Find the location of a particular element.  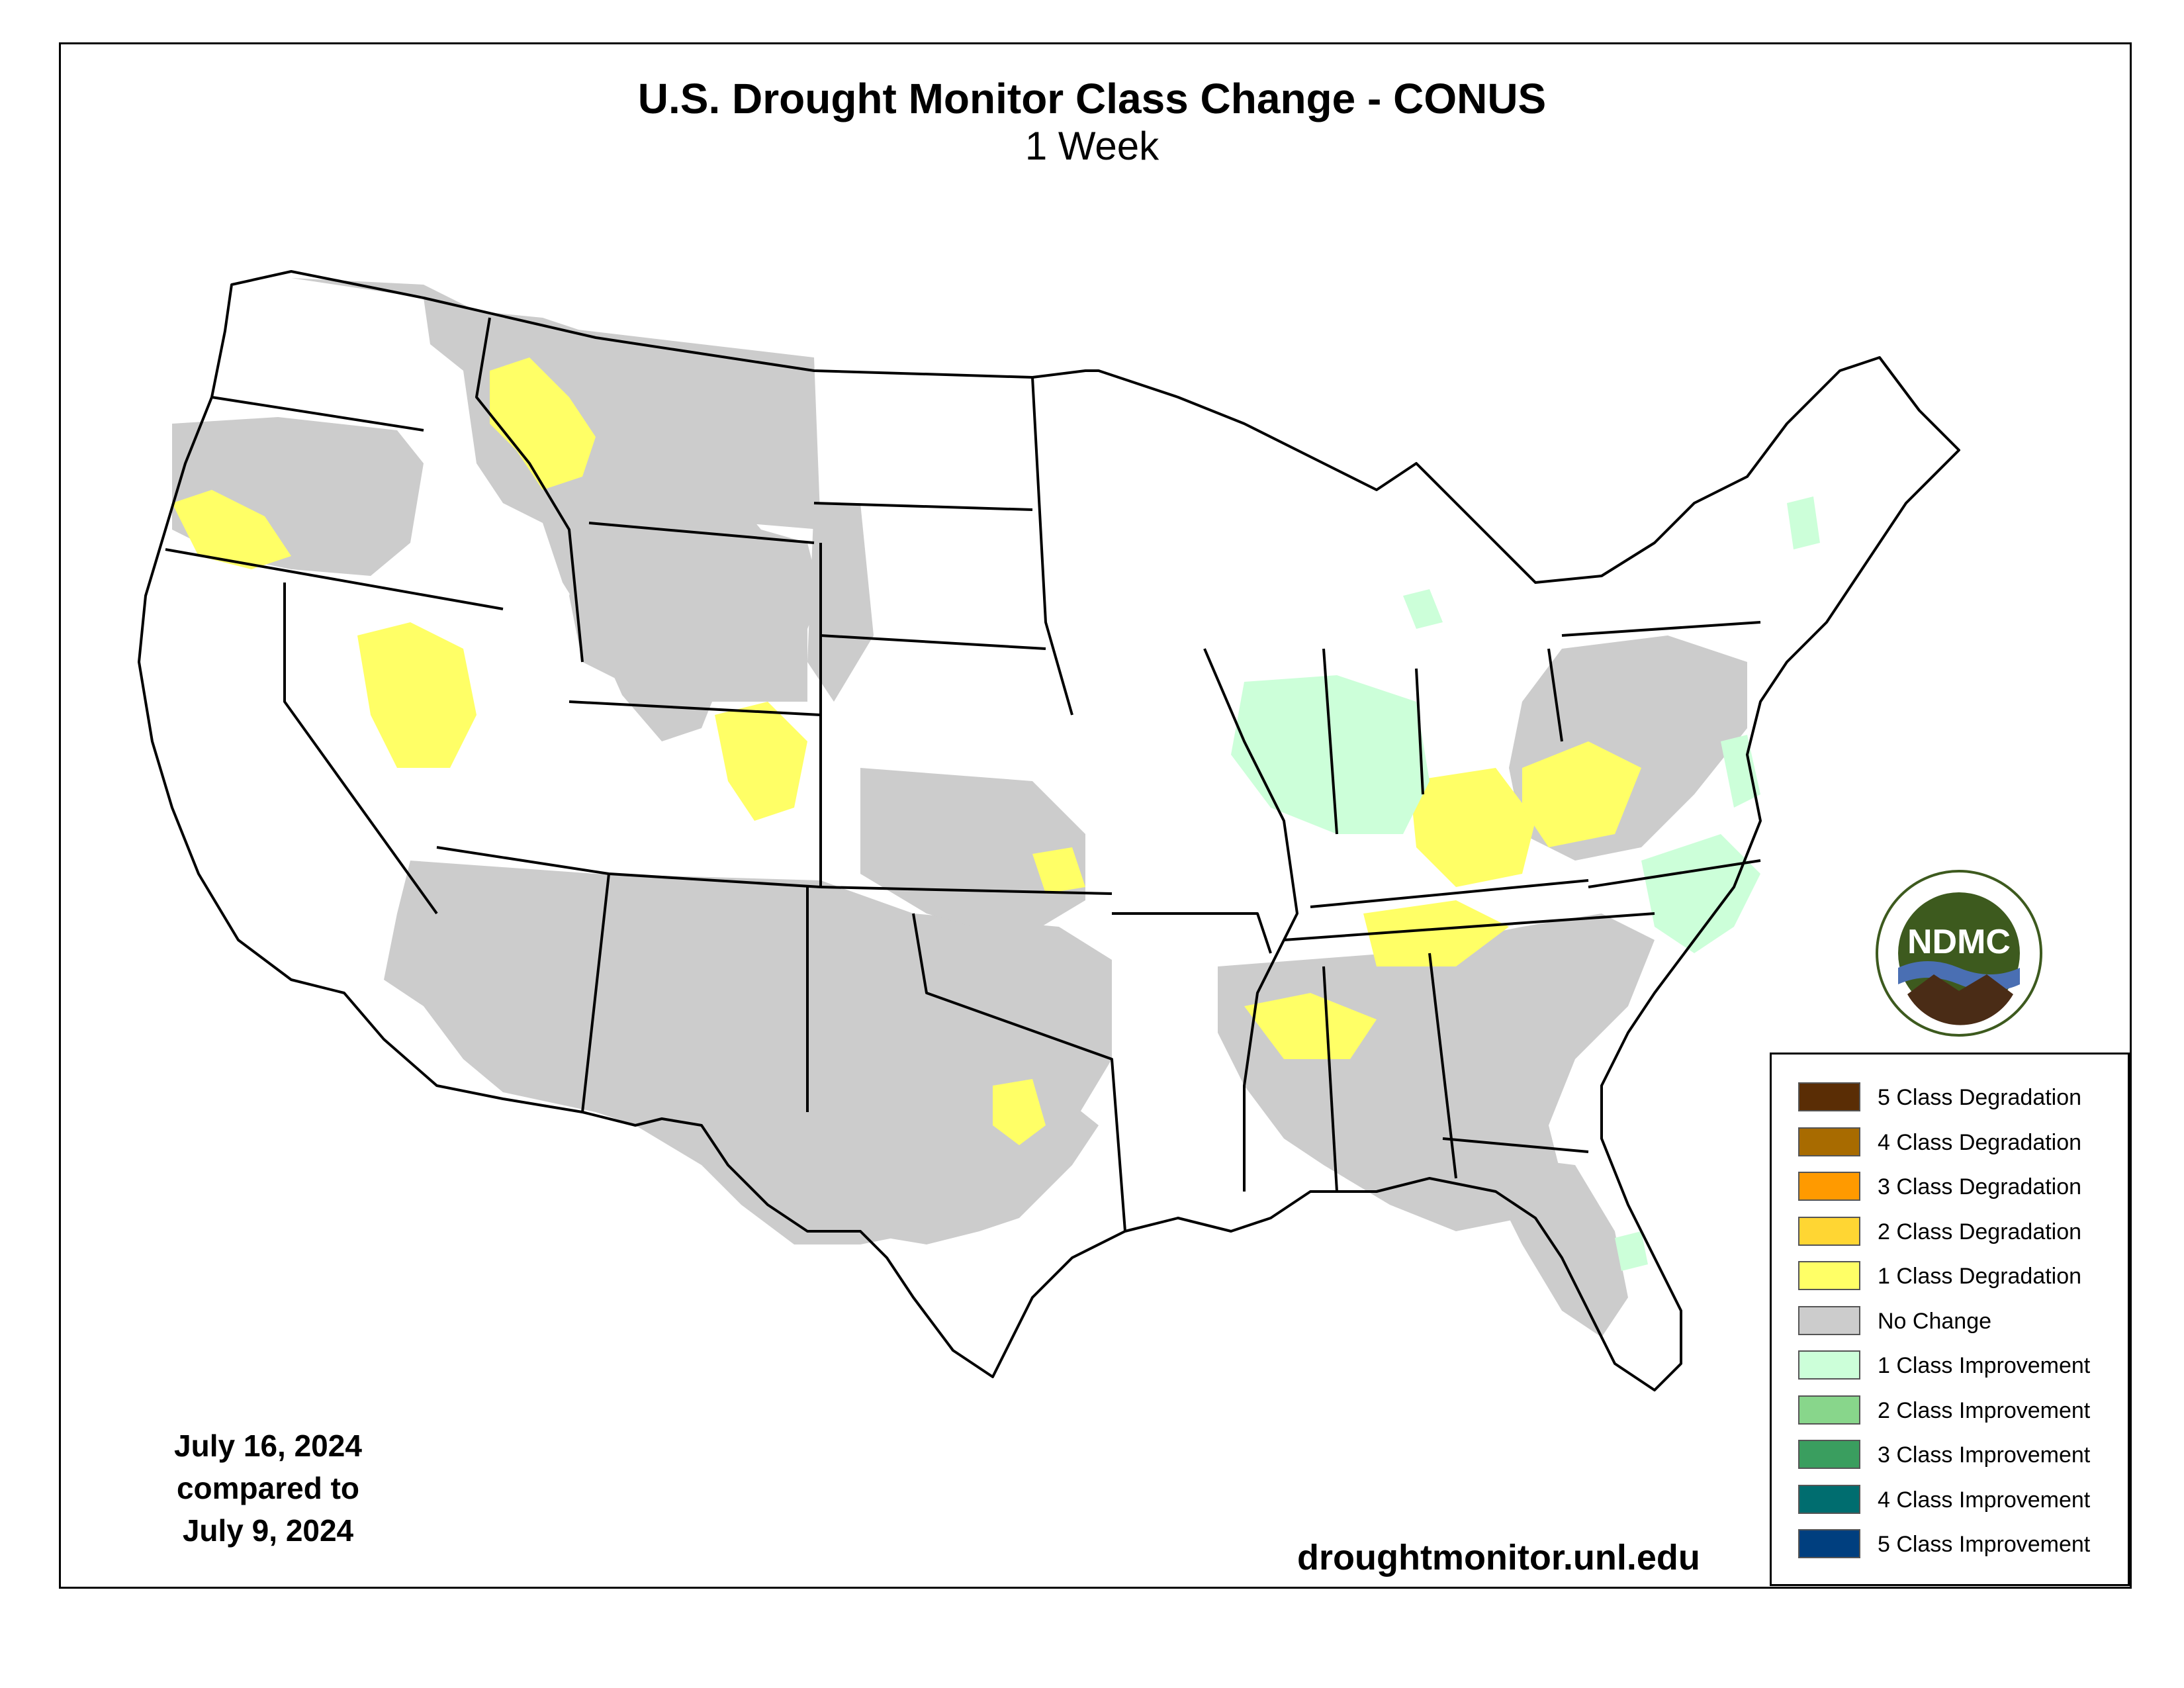

legend-label: 1 Class Degradation is located at coordinates (1980, 1276).